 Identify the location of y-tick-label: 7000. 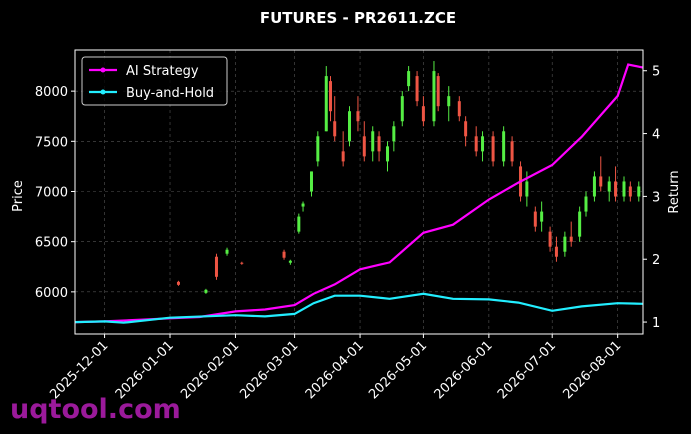
(51, 192).